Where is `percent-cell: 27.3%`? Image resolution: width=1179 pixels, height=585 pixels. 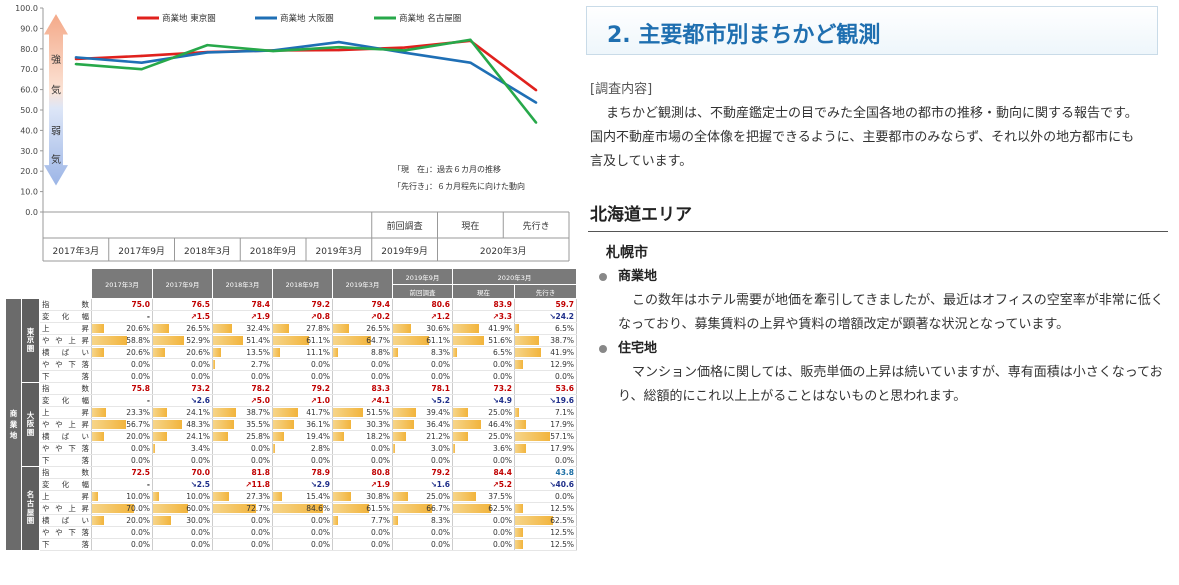
percent-cell: 27.3% is located at coordinates (243, 496).